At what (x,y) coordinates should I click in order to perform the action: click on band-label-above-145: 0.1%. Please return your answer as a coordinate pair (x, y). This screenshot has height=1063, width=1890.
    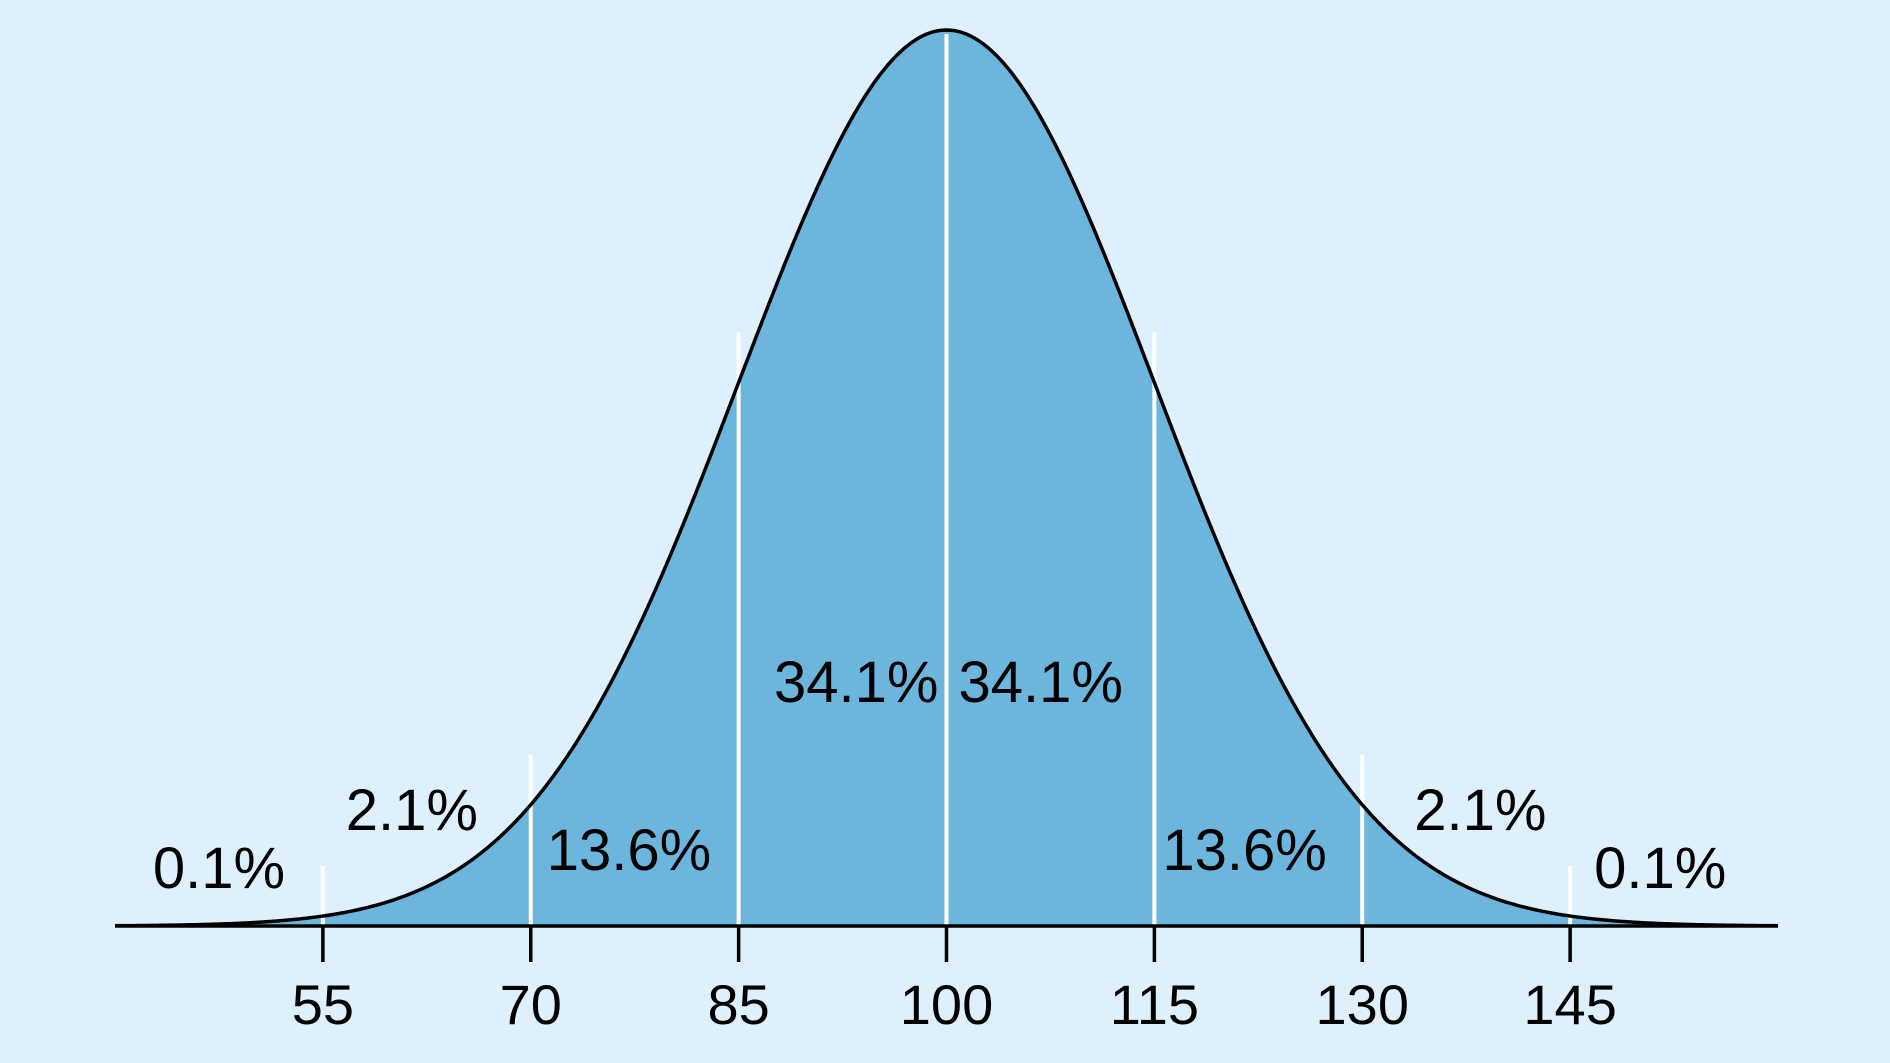
    Looking at the image, I should click on (1660, 868).